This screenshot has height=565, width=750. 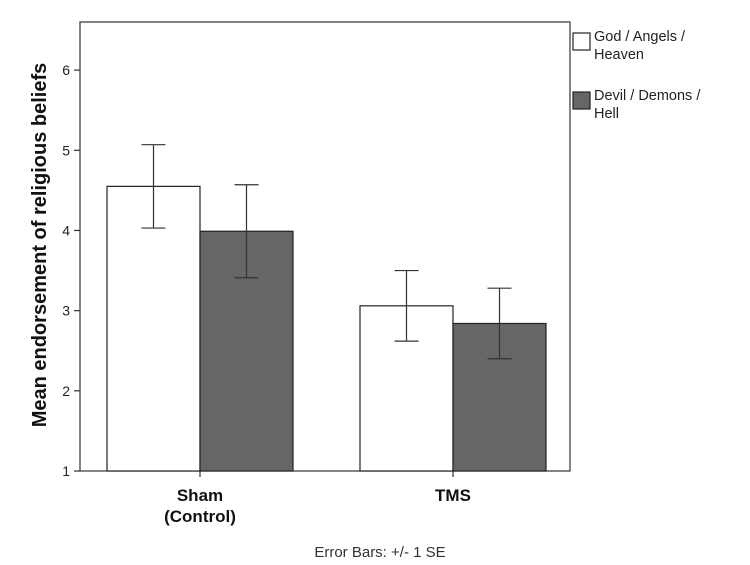 What do you see at coordinates (581, 100) in the screenshot?
I see `legend-swatch-devil-demons-hell` at bounding box center [581, 100].